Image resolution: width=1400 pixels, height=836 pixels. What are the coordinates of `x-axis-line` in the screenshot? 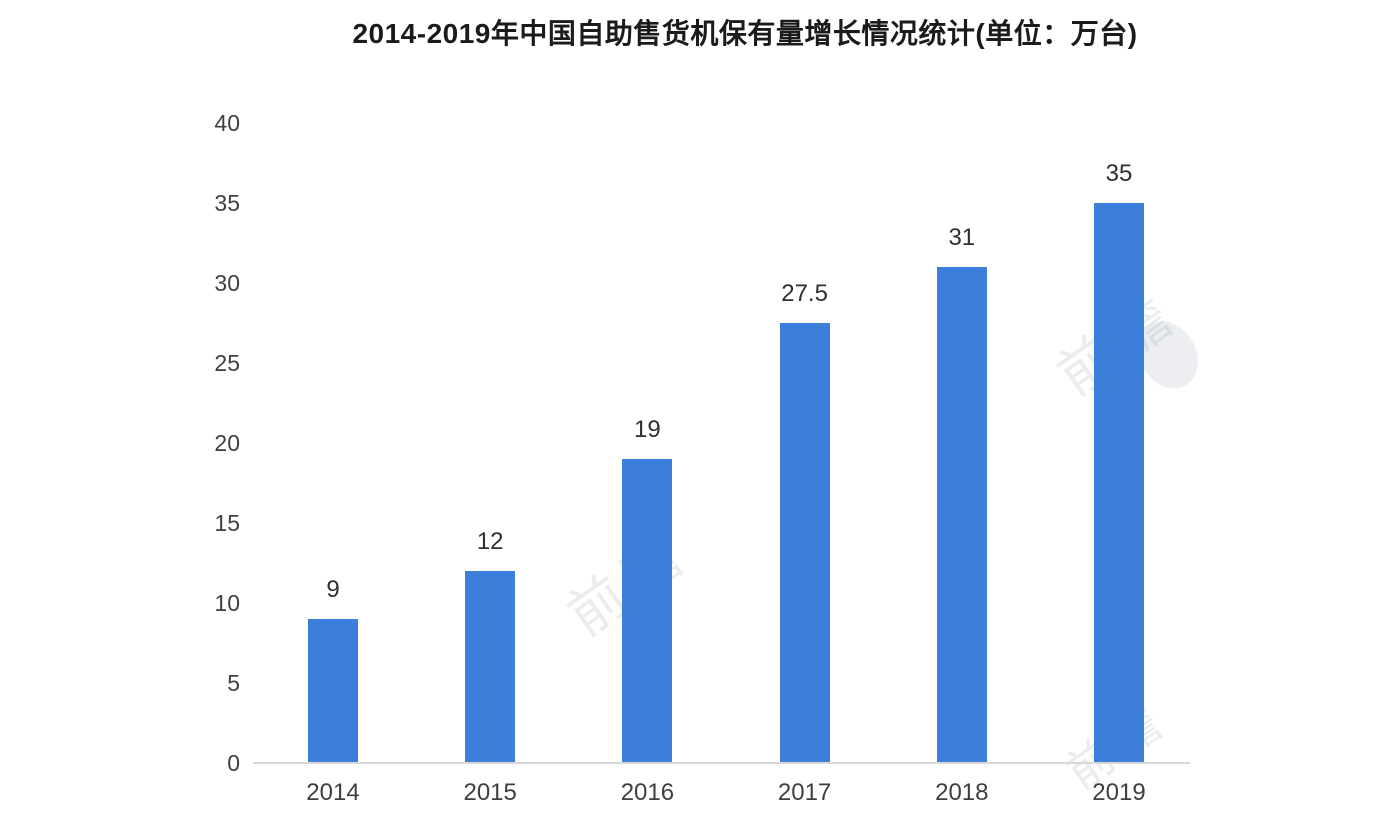 It's located at (721, 763).